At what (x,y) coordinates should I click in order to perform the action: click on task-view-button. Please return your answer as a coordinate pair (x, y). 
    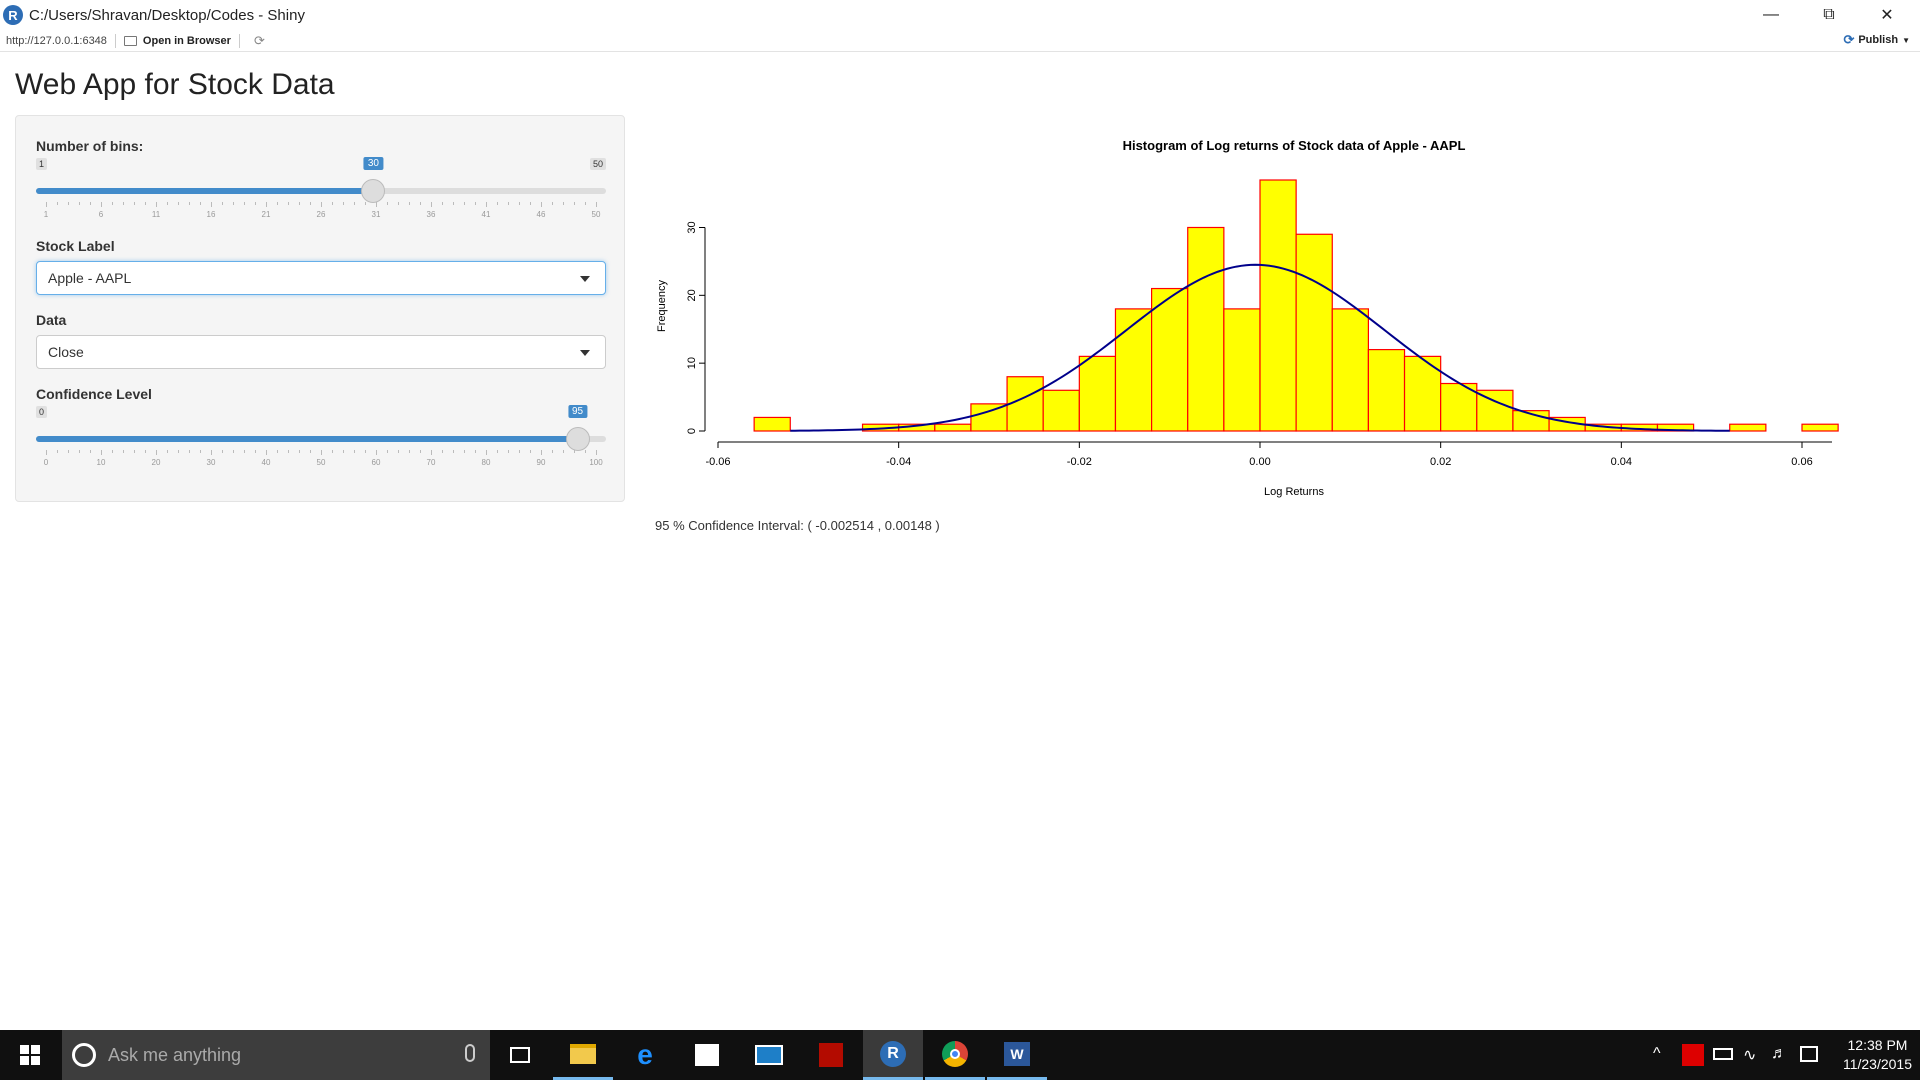
    Looking at the image, I should click on (520, 1055).